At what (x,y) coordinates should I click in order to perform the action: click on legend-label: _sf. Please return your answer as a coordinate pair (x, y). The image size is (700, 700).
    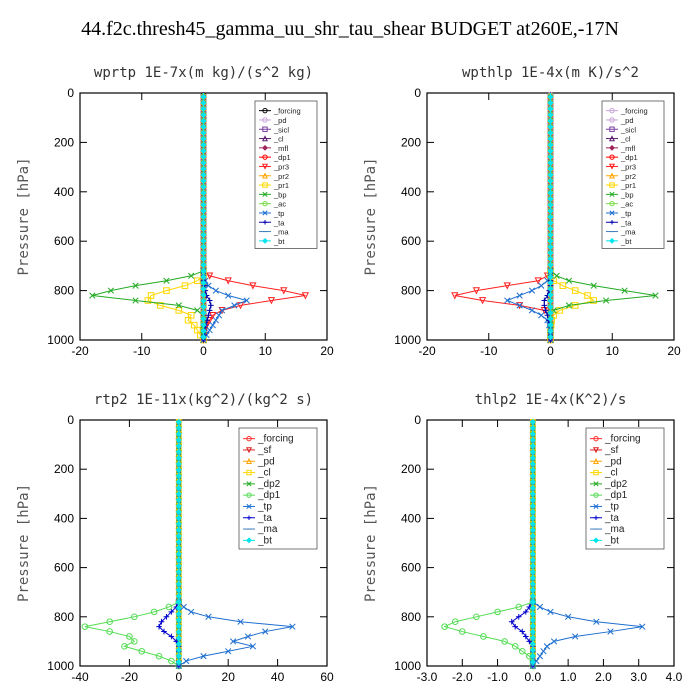
    Looking at the image, I should click on (611, 450).